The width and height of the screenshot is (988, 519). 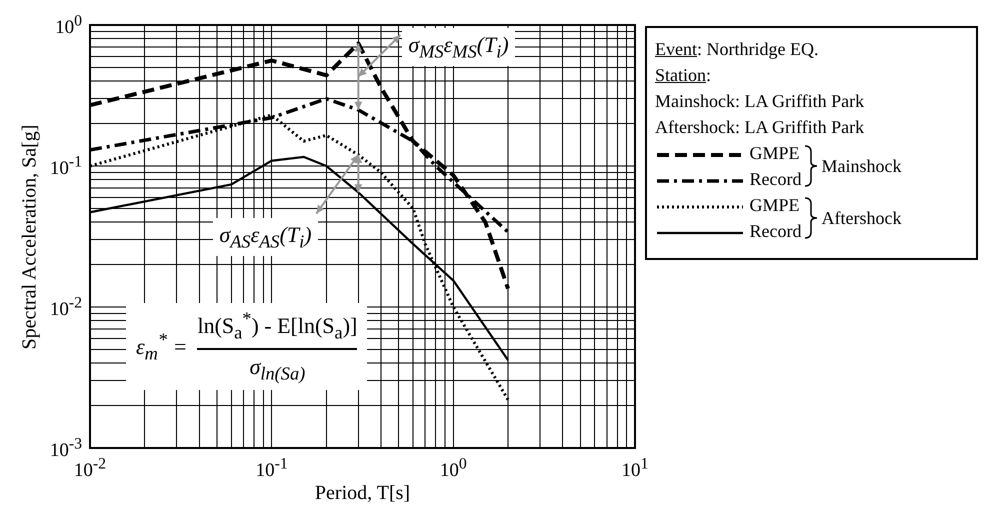 I want to click on text: Aftershock: LA Griffith Park, so click(x=759, y=127).